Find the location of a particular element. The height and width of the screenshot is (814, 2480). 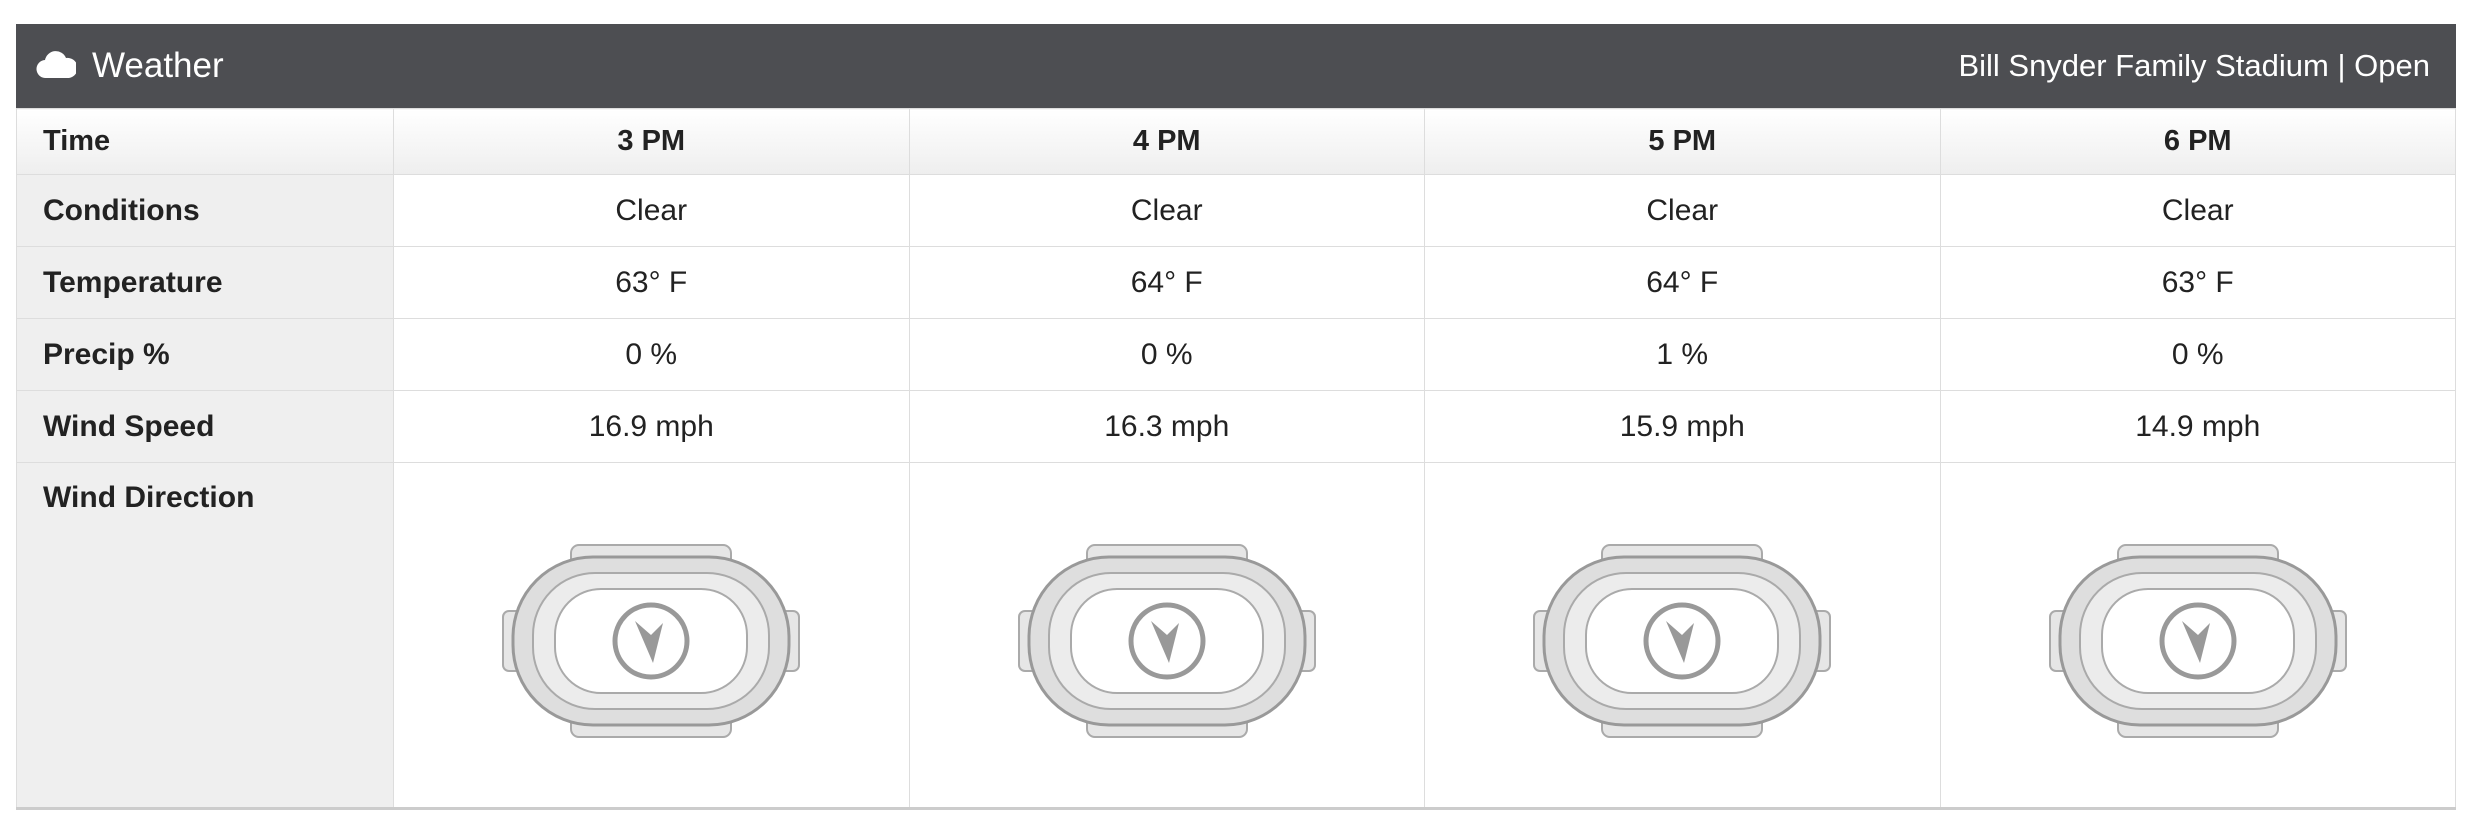

cell: 16.3 mph is located at coordinates (1166, 426).